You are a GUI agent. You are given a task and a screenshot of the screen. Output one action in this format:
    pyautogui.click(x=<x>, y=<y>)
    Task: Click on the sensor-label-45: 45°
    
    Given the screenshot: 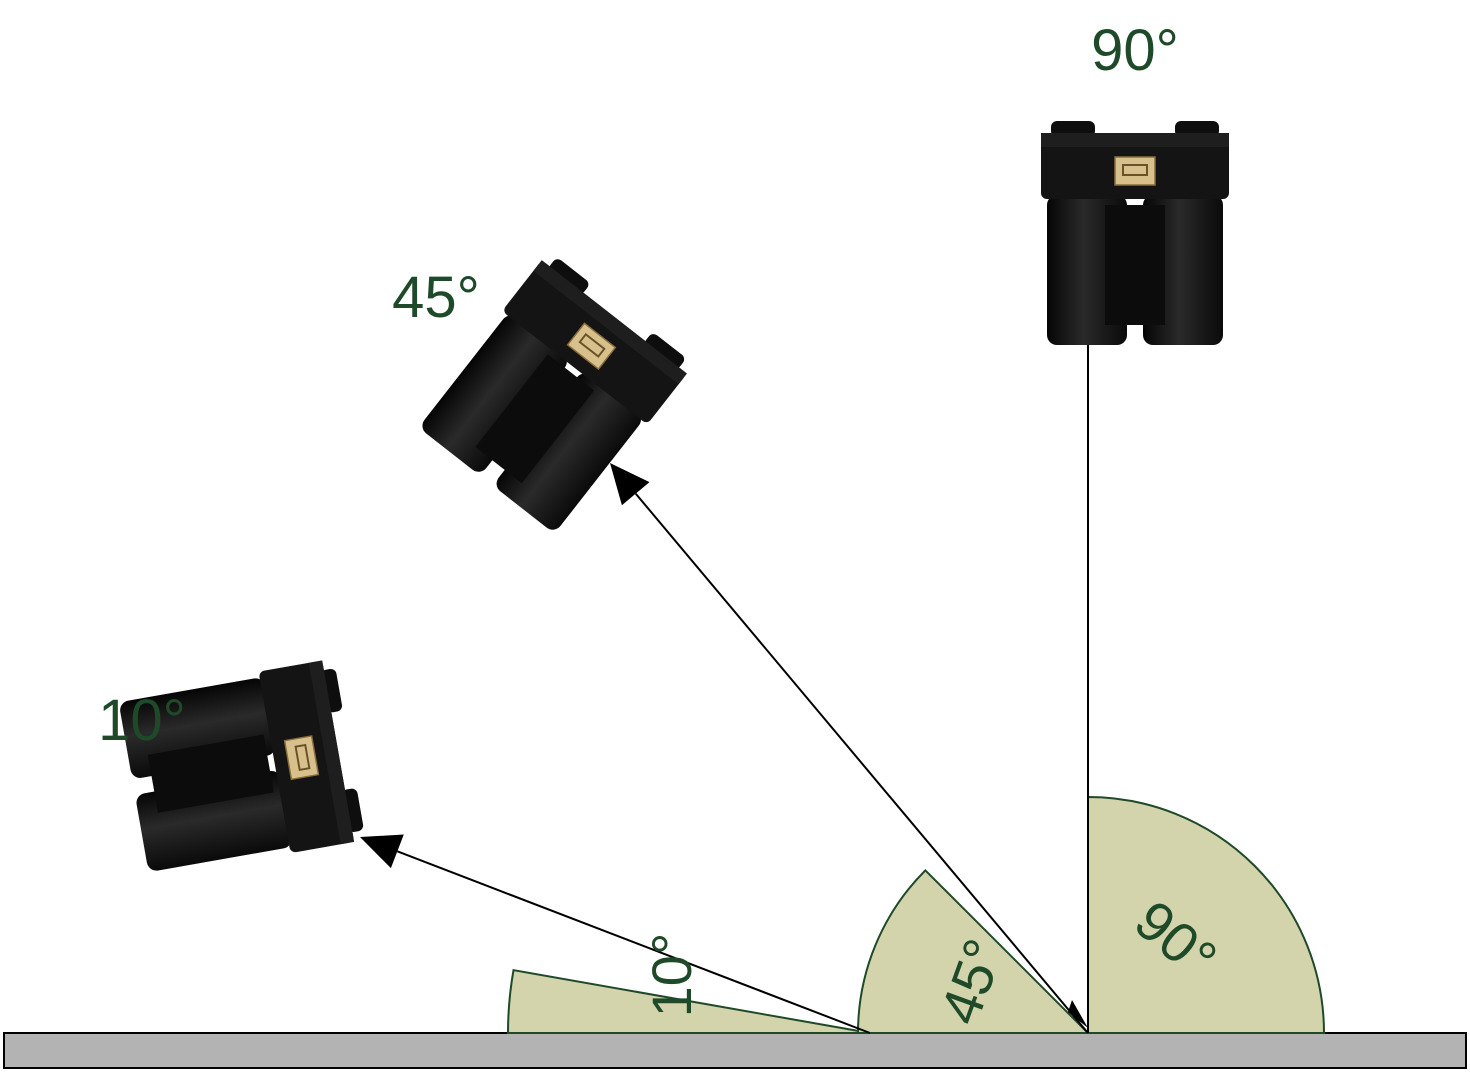 What is the action you would take?
    pyautogui.click(x=436, y=297)
    